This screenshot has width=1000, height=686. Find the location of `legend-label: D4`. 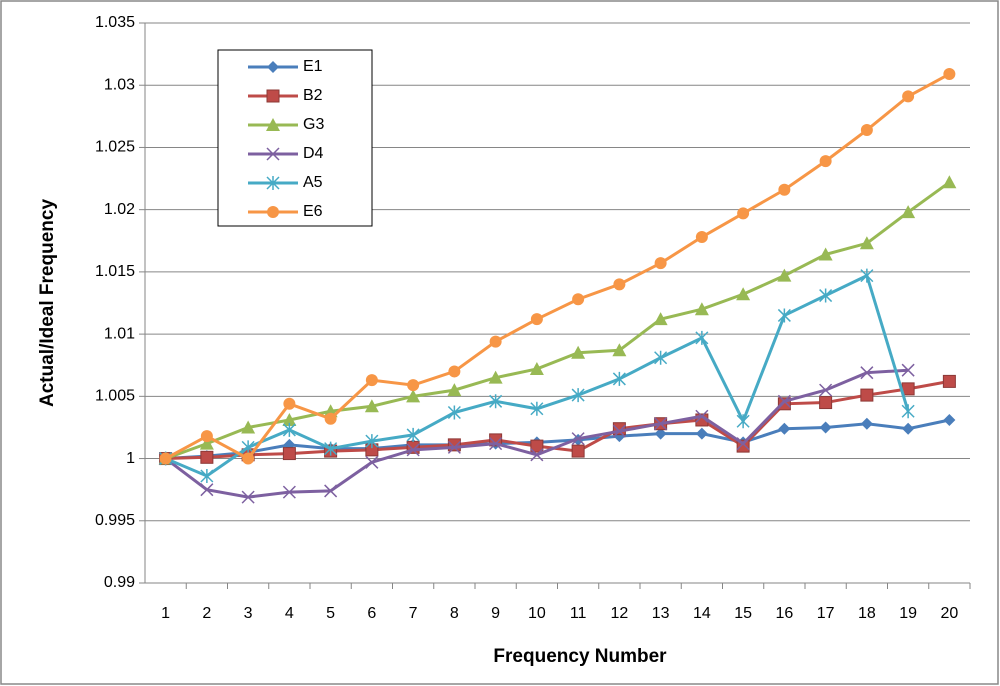

legend-label: D4 is located at coordinates (313, 153).